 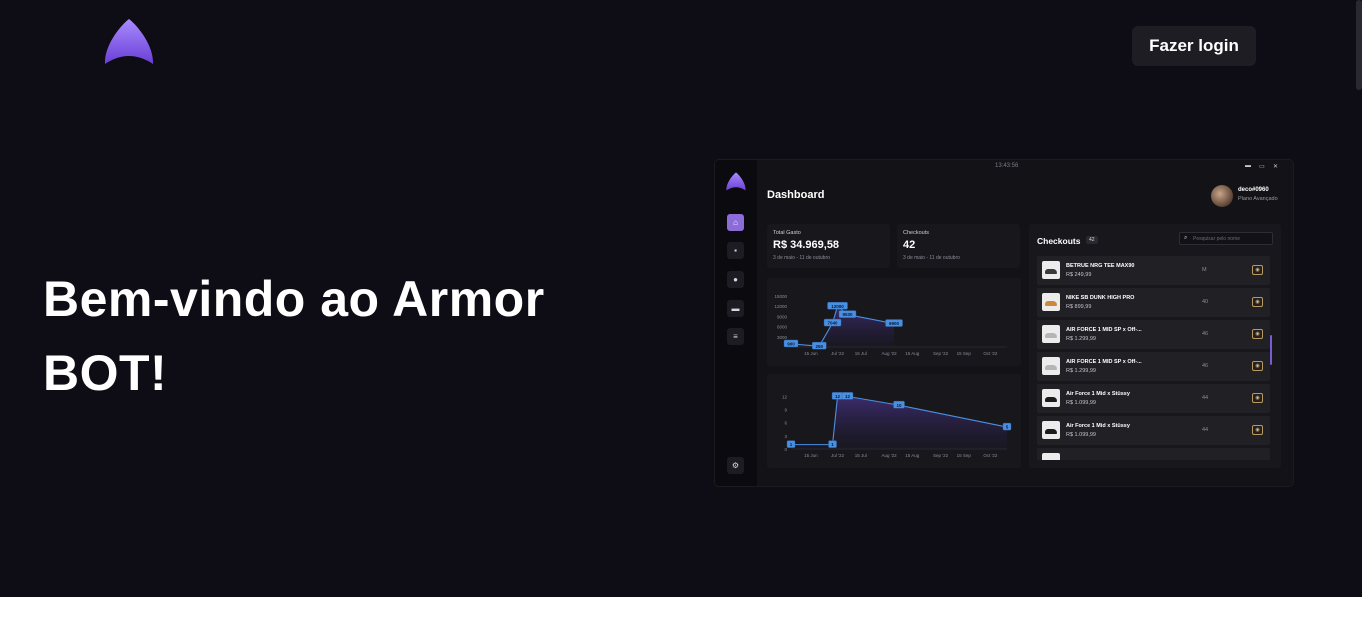 What do you see at coordinates (1186, 238) in the screenshot?
I see `search-icon: ⌕` at bounding box center [1186, 238].